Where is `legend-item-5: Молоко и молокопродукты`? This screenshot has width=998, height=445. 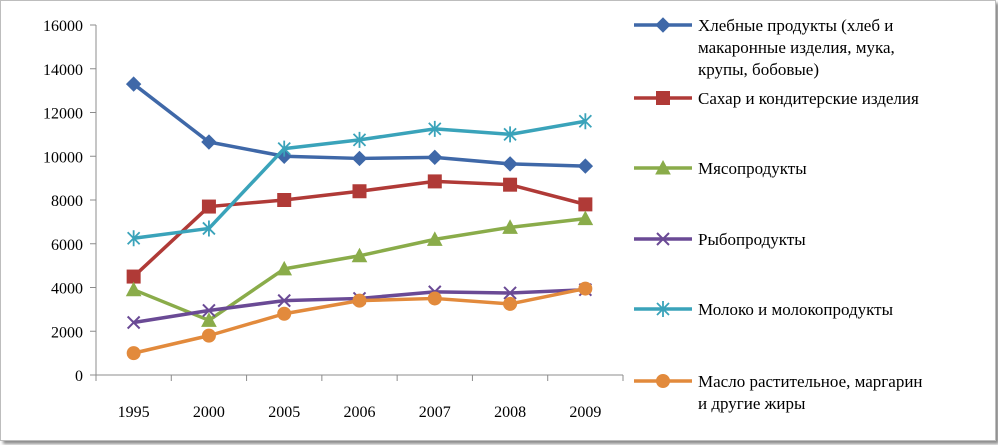
legend-item-5: Молоко и молокопродукты is located at coordinates (764, 309).